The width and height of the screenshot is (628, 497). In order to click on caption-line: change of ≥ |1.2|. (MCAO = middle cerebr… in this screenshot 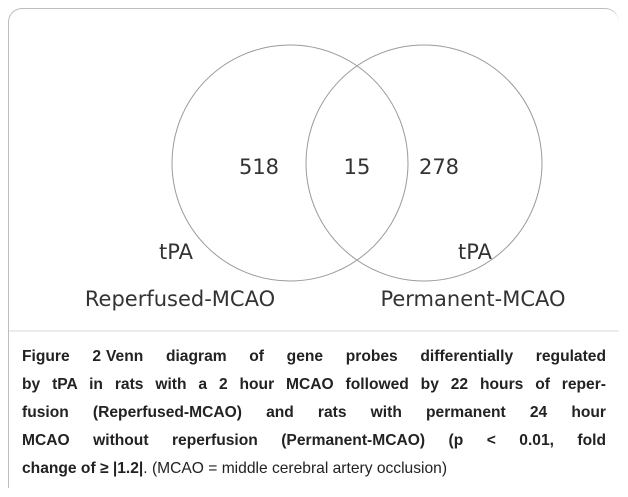, I will do `click(314, 469)`.